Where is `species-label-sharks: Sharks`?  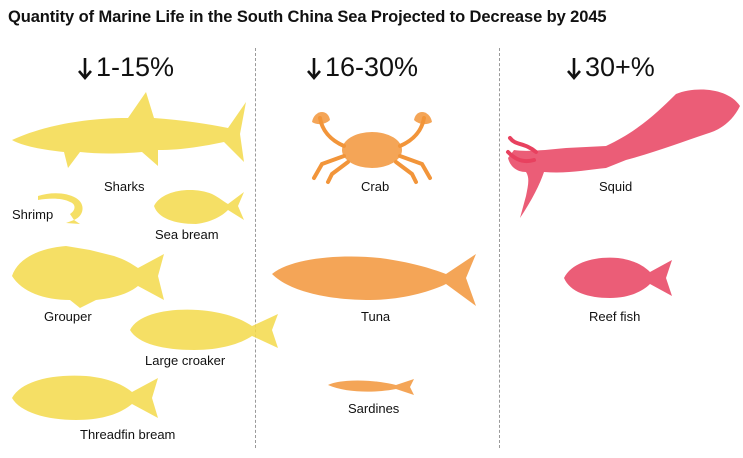
species-label-sharks: Sharks is located at coordinates (124, 186).